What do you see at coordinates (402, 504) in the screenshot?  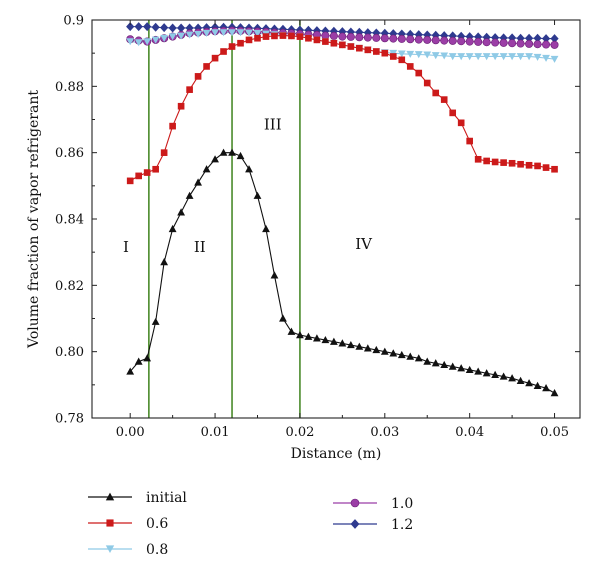 I see `legend-label: 1.0` at bounding box center [402, 504].